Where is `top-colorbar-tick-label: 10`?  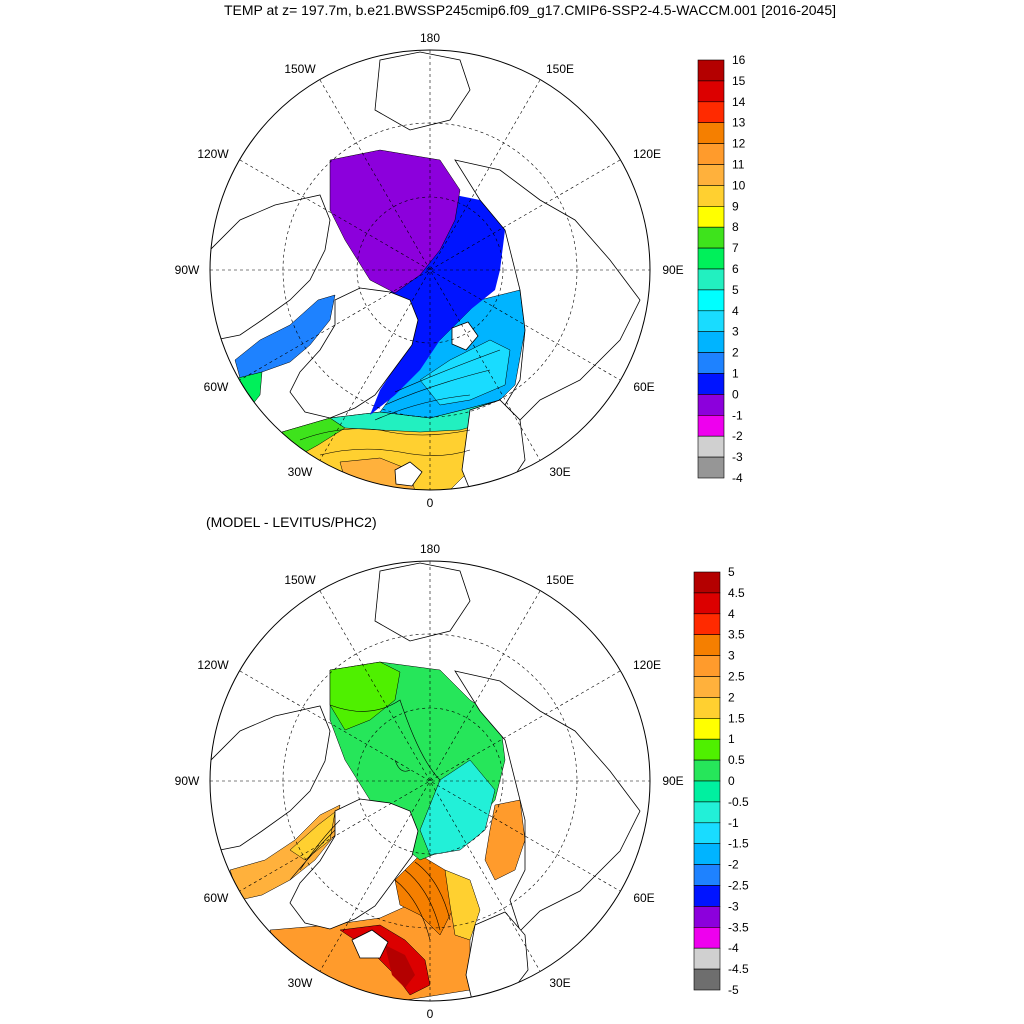 top-colorbar-tick-label: 10 is located at coordinates (739, 185).